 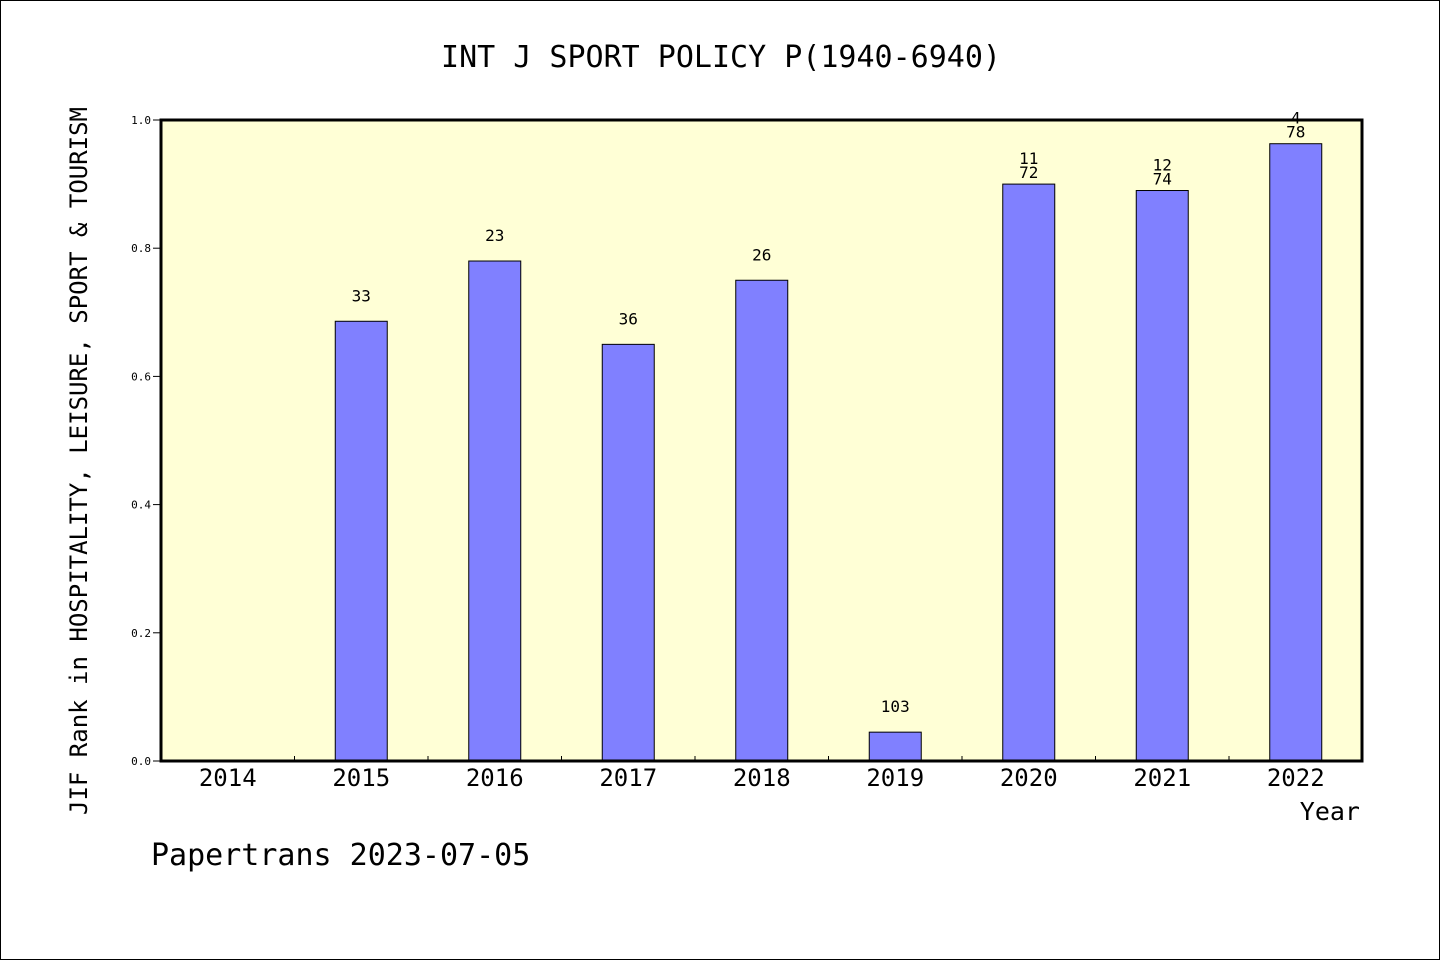 I want to click on footer-text: Papertrans 2023-07-05, so click(x=340, y=855).